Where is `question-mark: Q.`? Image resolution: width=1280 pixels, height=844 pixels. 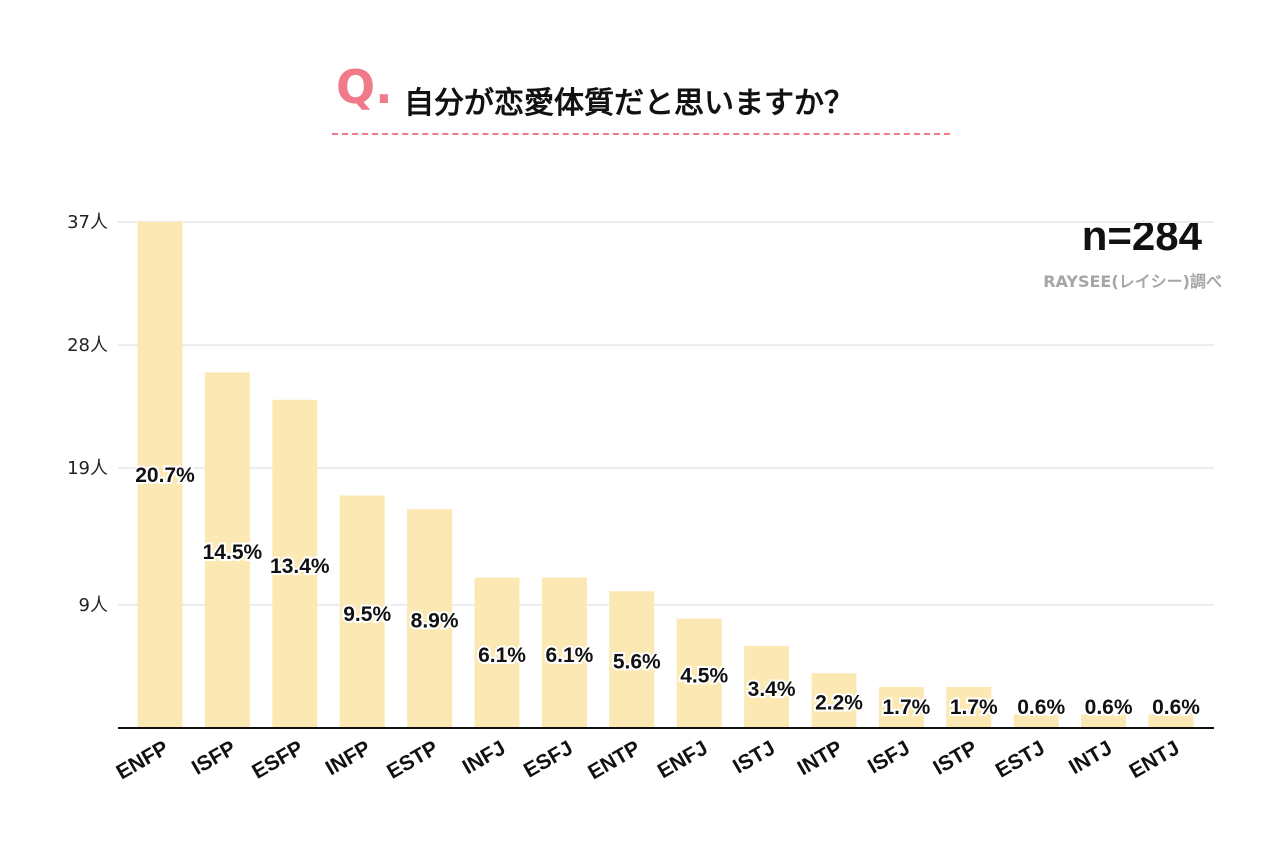 question-mark: Q. is located at coordinates (364, 87).